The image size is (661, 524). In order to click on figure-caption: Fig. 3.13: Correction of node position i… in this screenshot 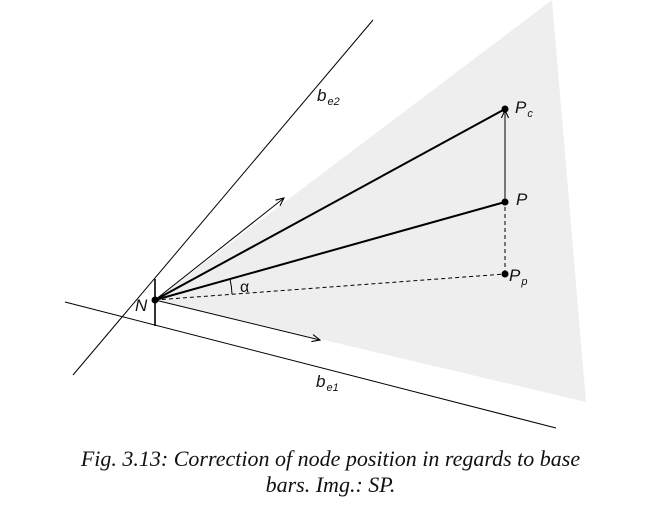, I will do `click(330, 472)`.